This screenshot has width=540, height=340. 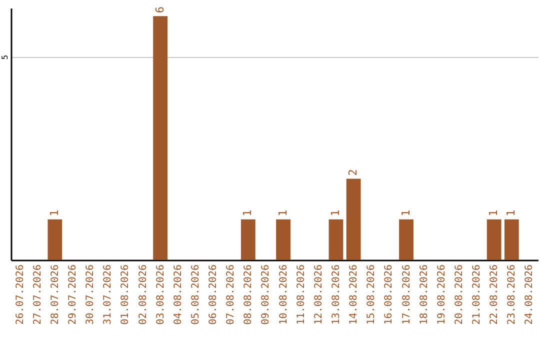 I want to click on y-tick-label: 5, so click(x=5, y=57).